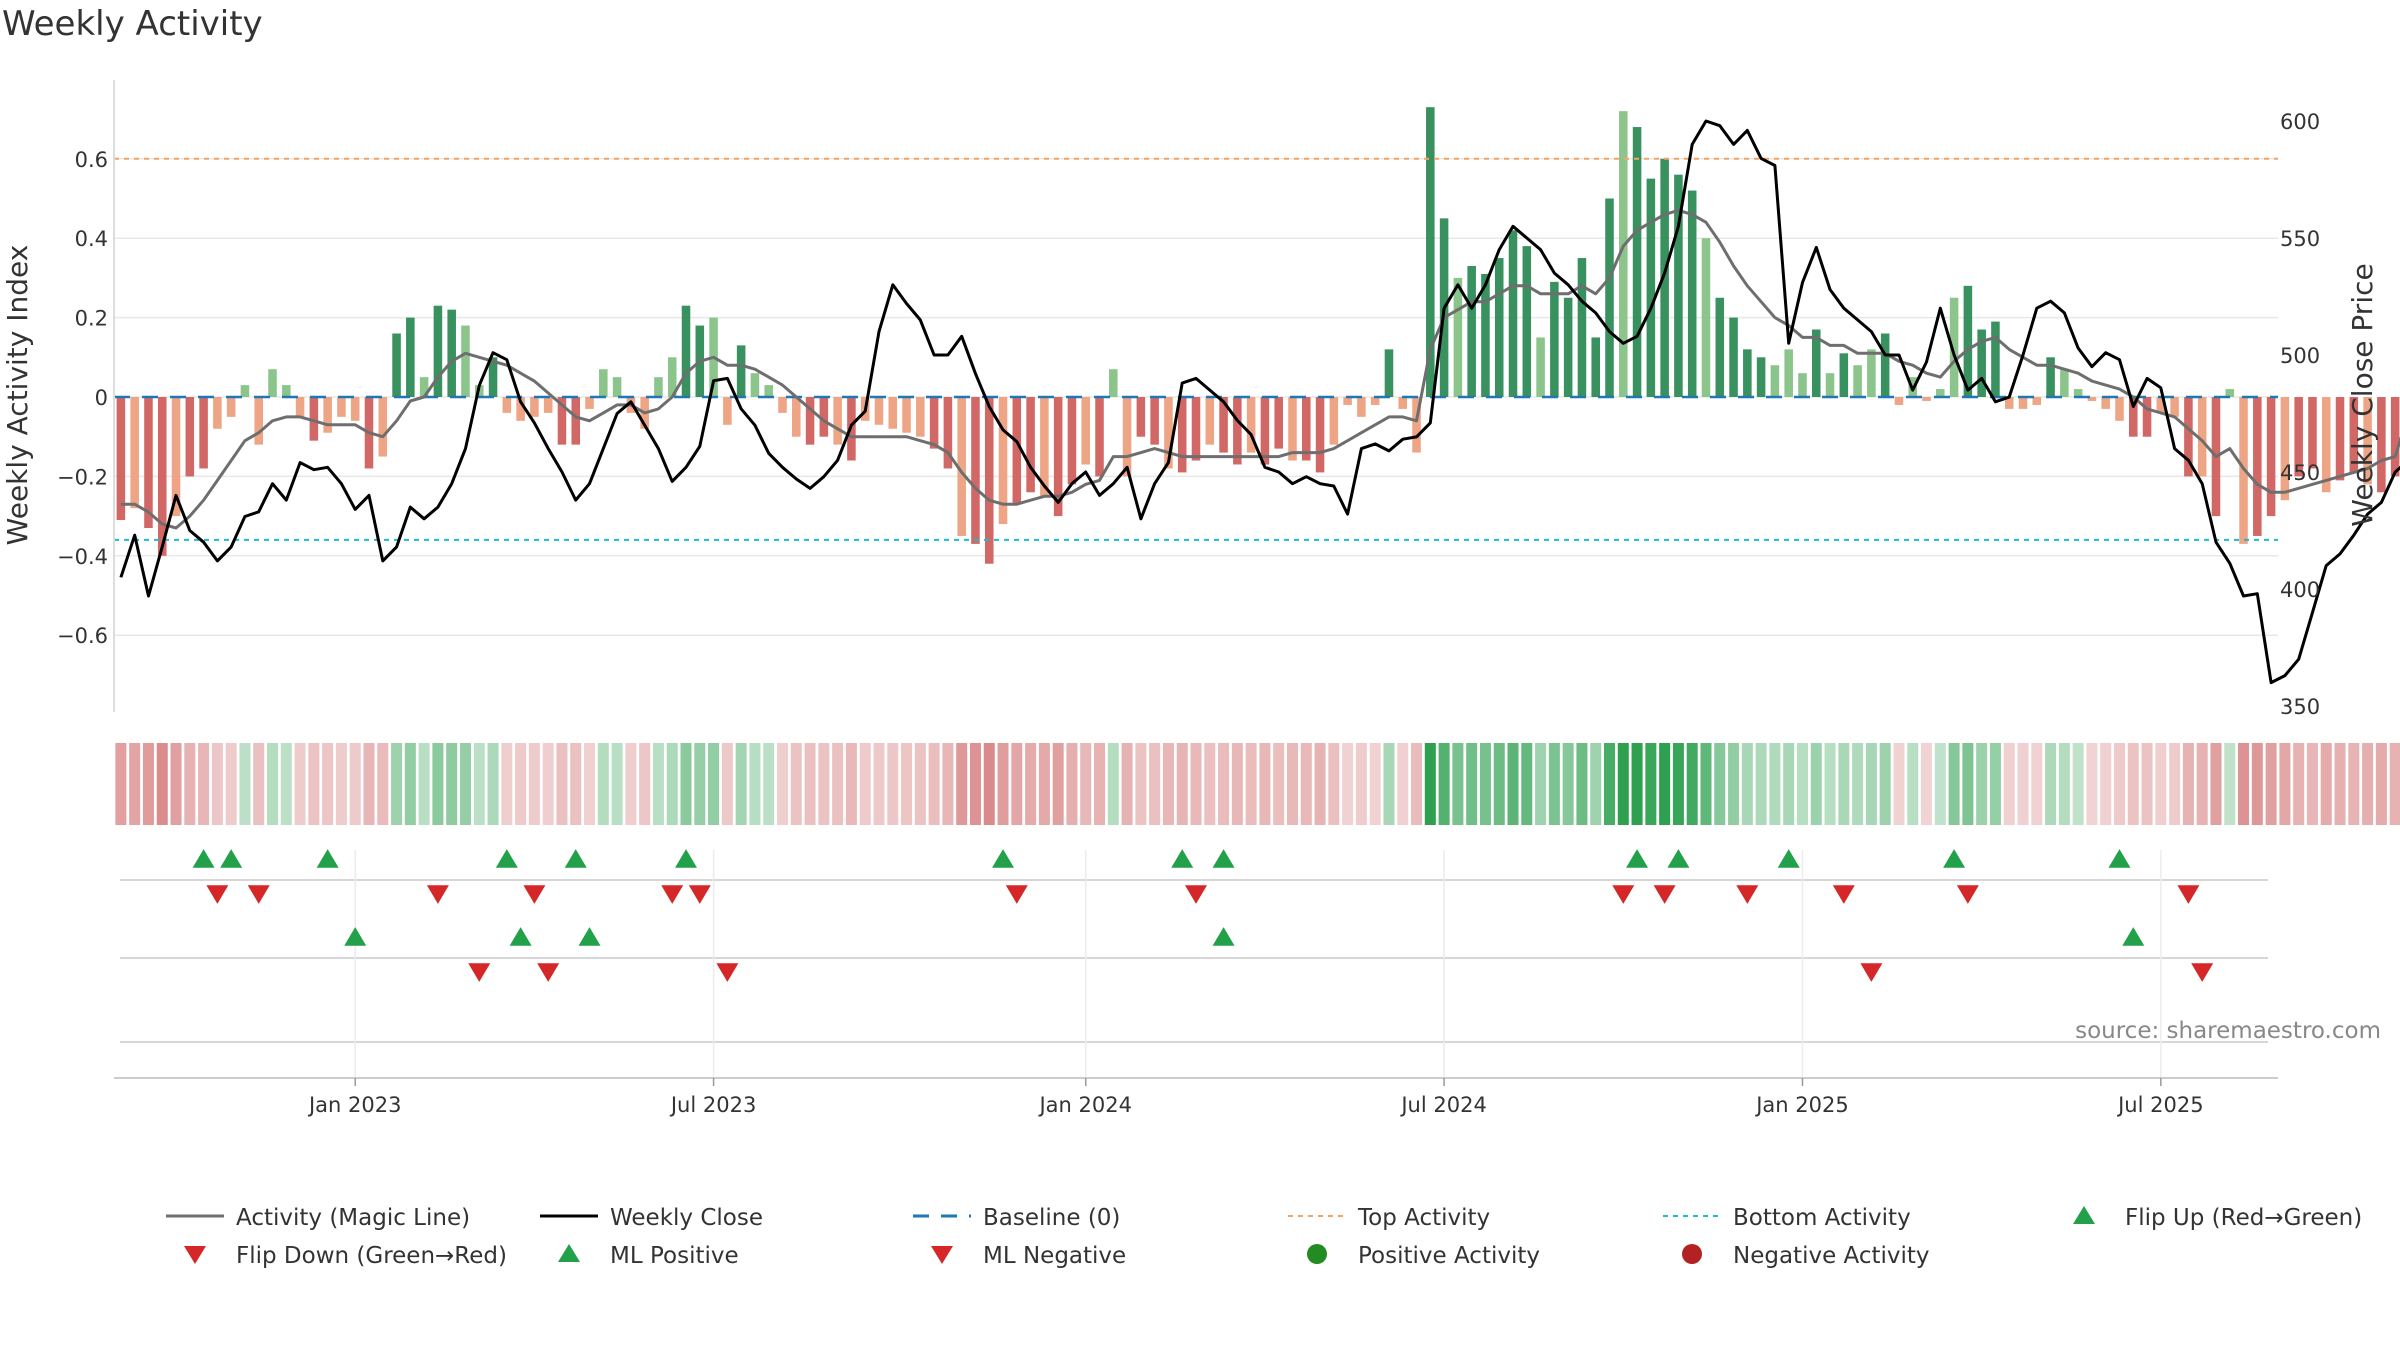 This screenshot has width=2400, height=1350. What do you see at coordinates (1831, 1256) in the screenshot?
I see `legend-label: Negative Activity` at bounding box center [1831, 1256].